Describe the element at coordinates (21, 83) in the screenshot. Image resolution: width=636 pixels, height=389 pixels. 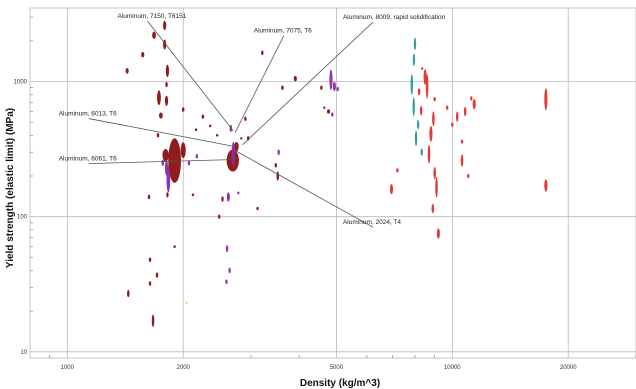
I see `y-tick-label: 1000` at that location.